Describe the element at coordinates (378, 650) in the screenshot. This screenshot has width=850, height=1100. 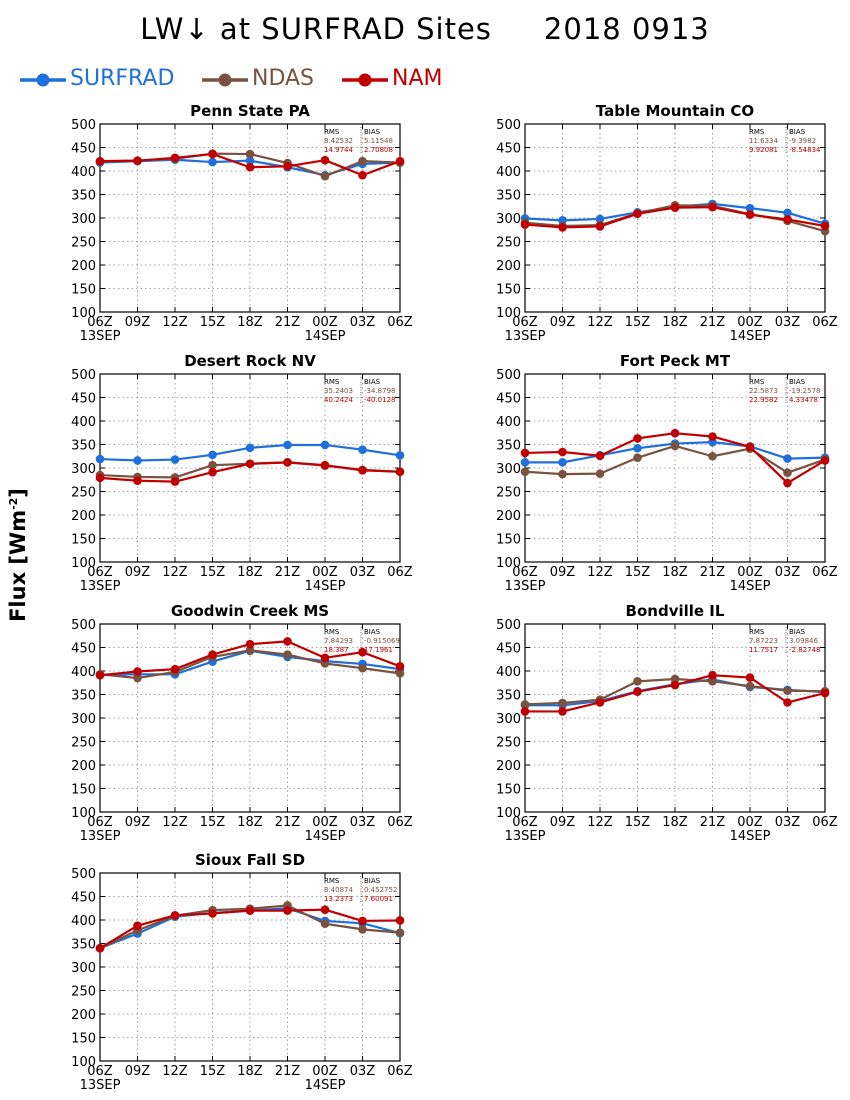
I see `stats-nam-bias: 17.1961` at that location.